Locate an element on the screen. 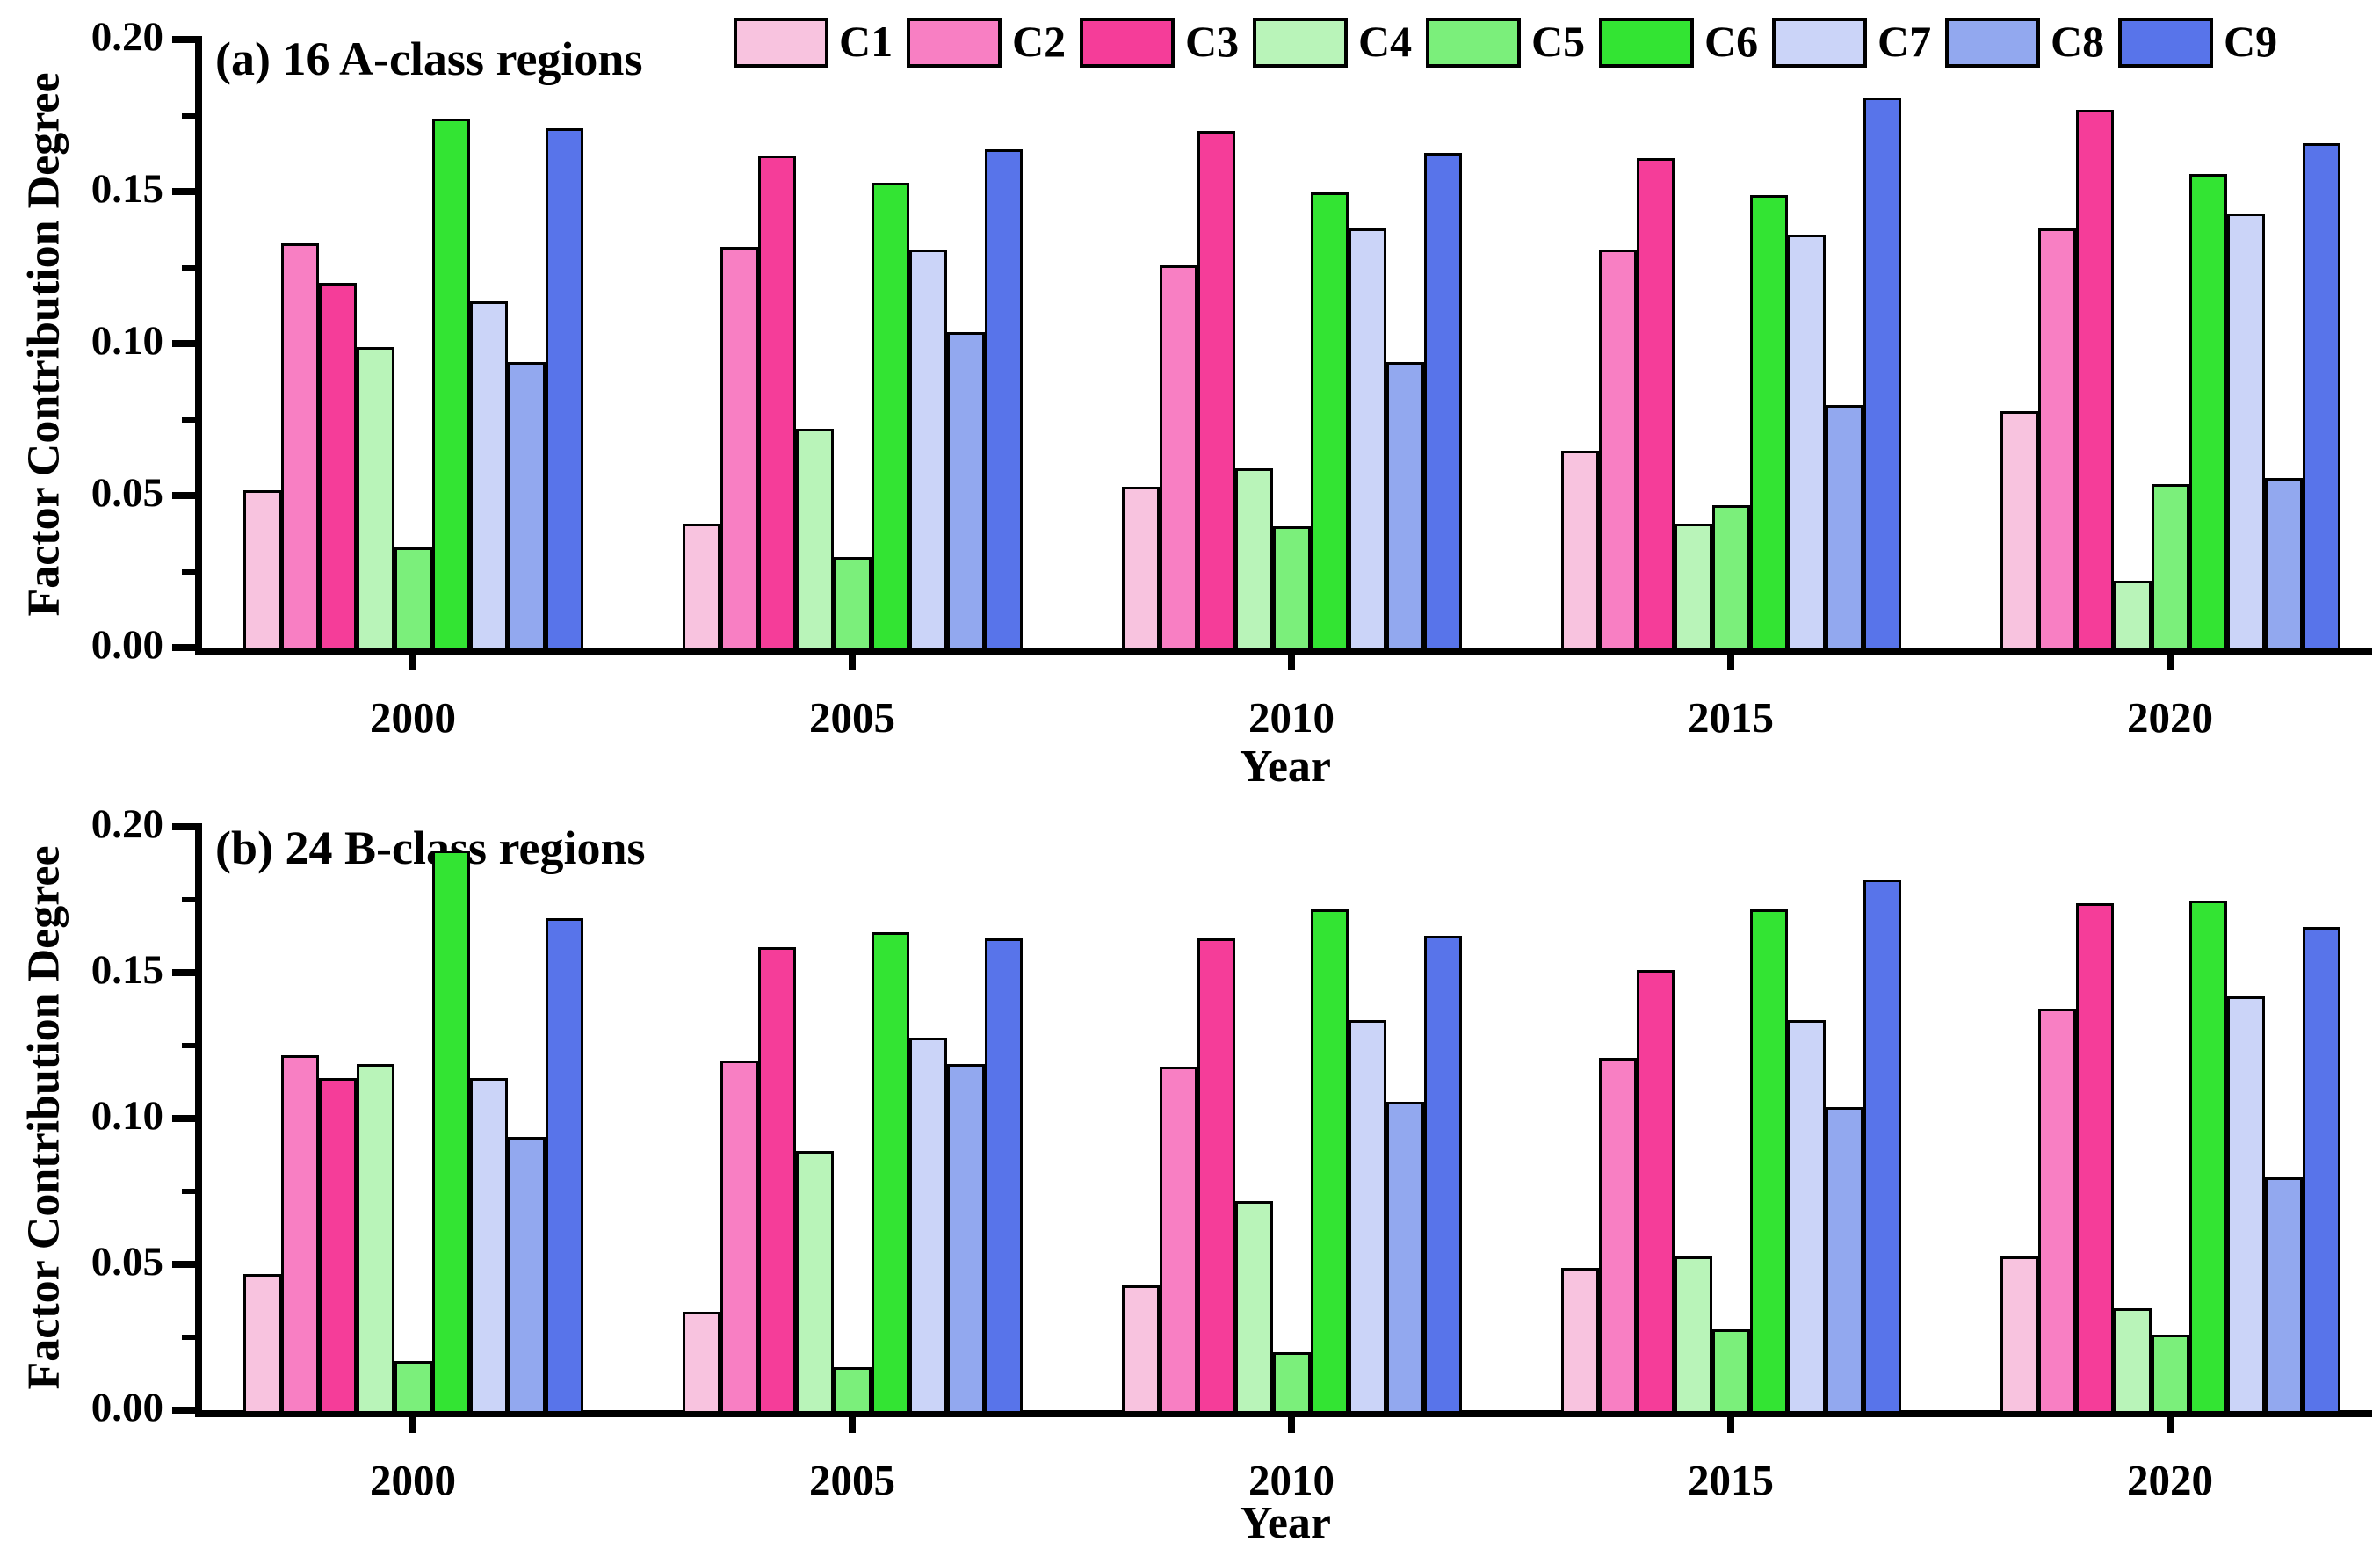 This screenshot has width=2380, height=1542. bar-c8-2005 is located at coordinates (965, 491).